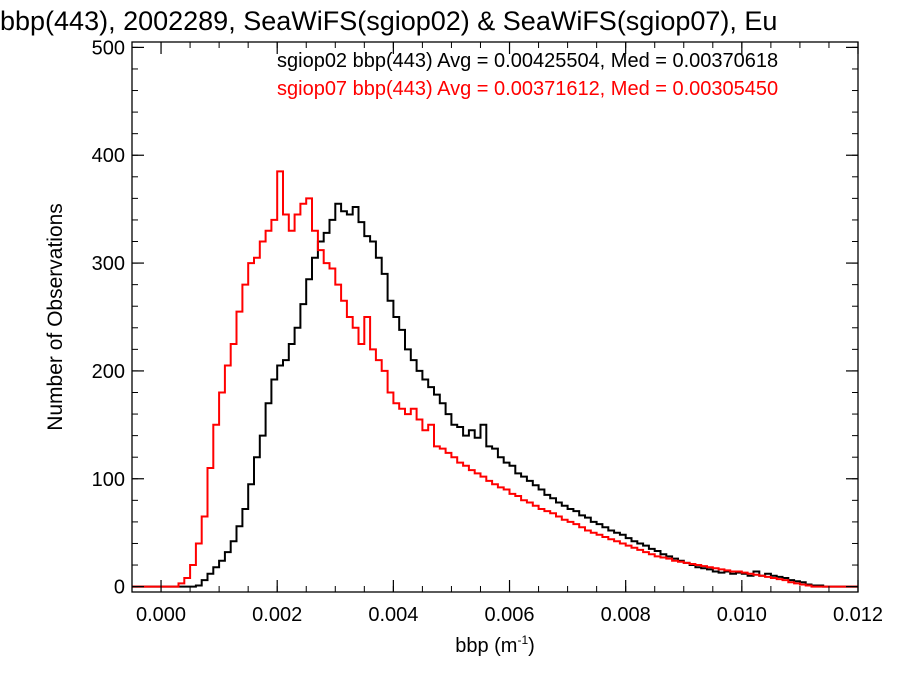 Image resolution: width=900 pixels, height=675 pixels. Describe the element at coordinates (108, 264) in the screenshot. I see `y-tick-label: 300` at that location.